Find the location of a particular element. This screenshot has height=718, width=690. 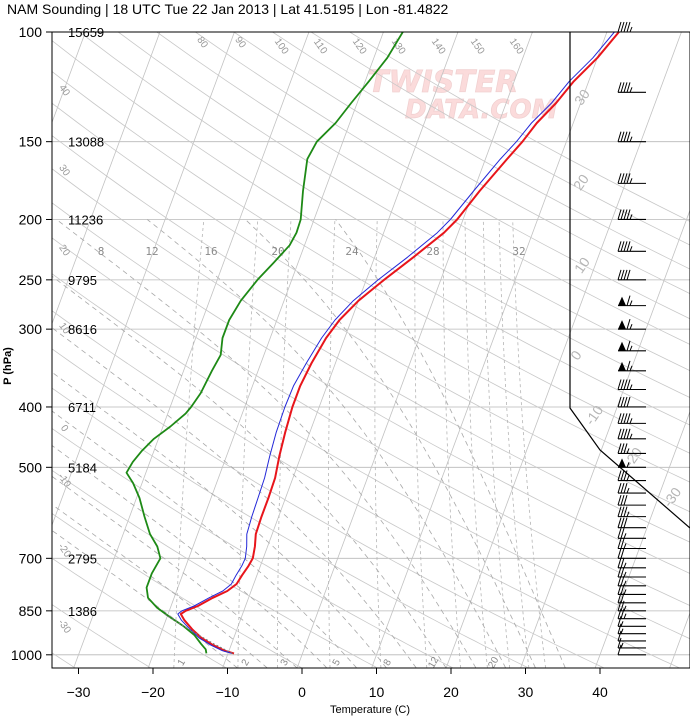

height-label: 1386 is located at coordinates (82, 611).